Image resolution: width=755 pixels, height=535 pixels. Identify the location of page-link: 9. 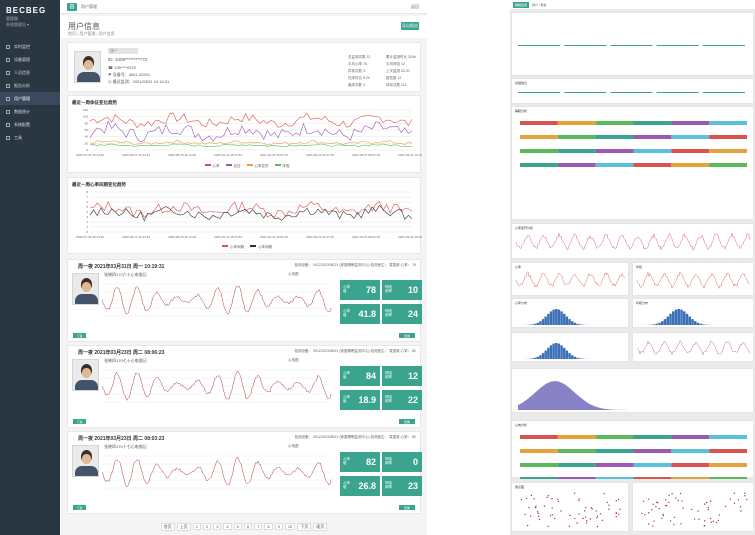
(278, 526).